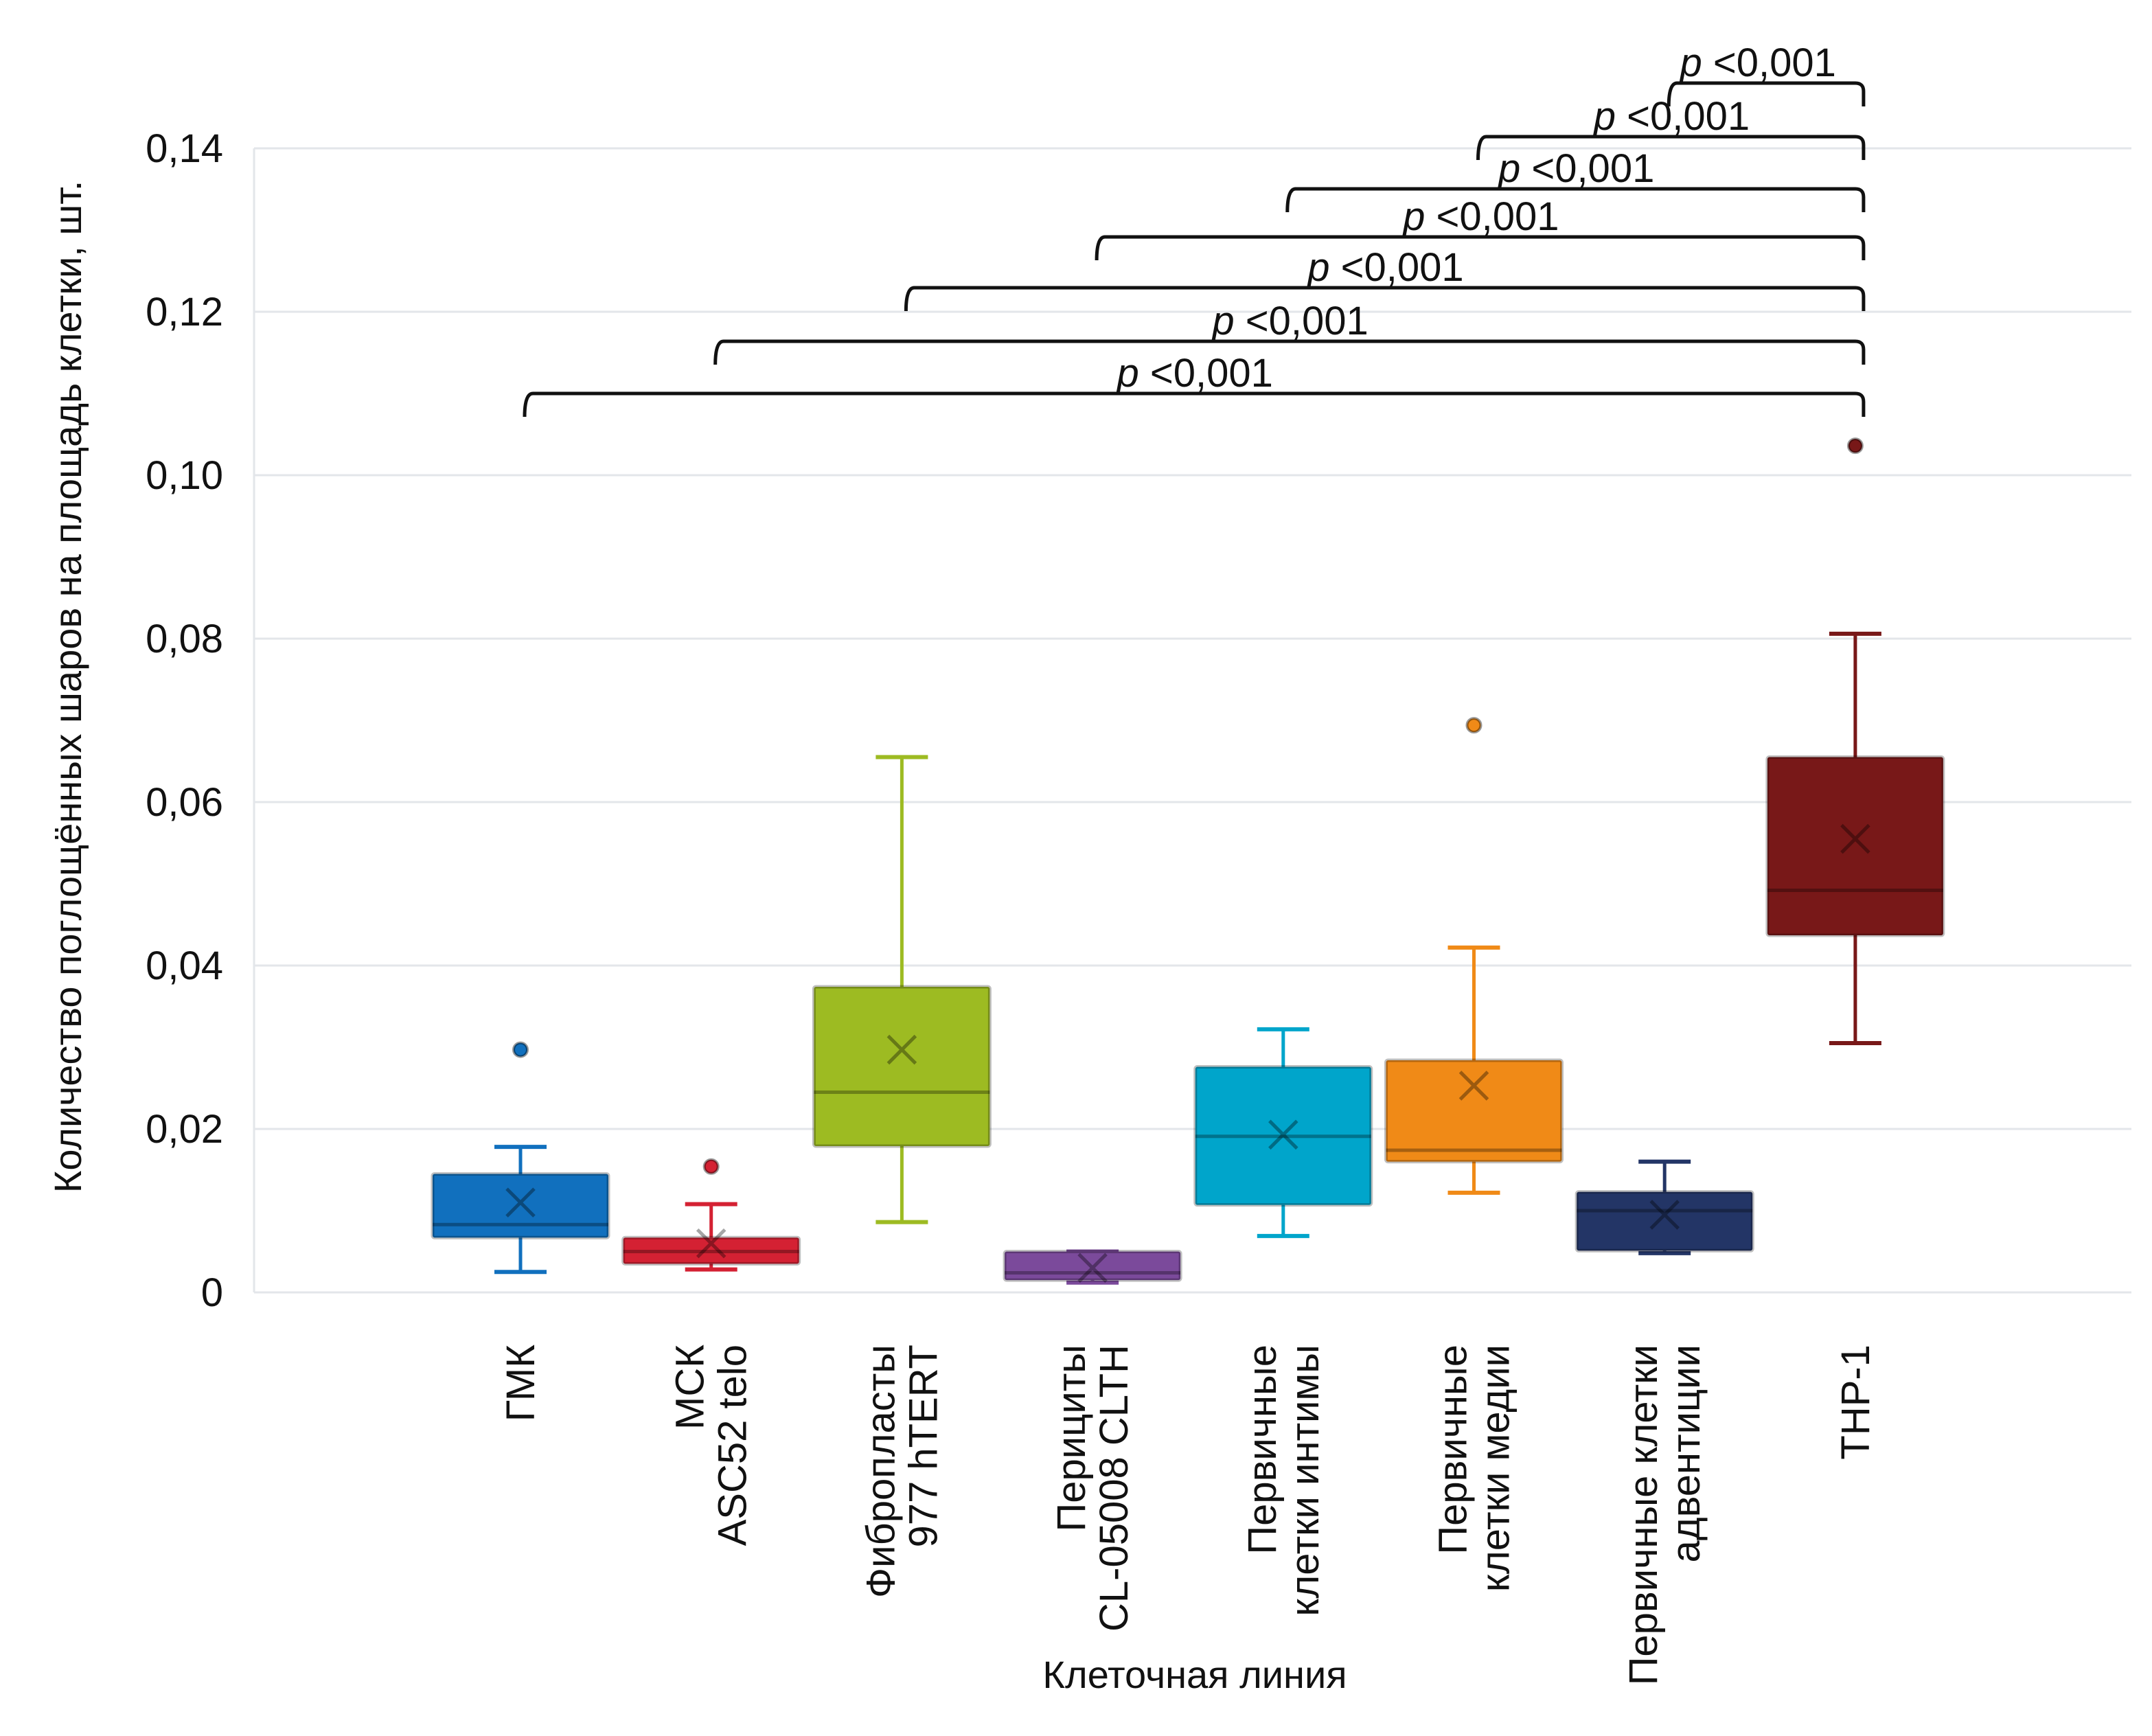 This screenshot has width=2152, height=1736. What do you see at coordinates (184, 720) in the screenshot?
I see `y-axis-ticks: 0 0,02 0,04 0,06 0,08 0,10 0,12 0,14` at bounding box center [184, 720].